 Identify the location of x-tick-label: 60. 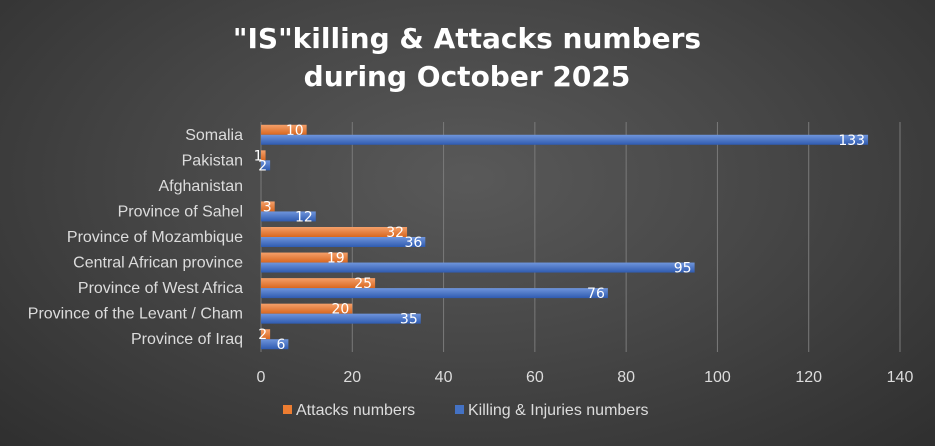
(535, 377).